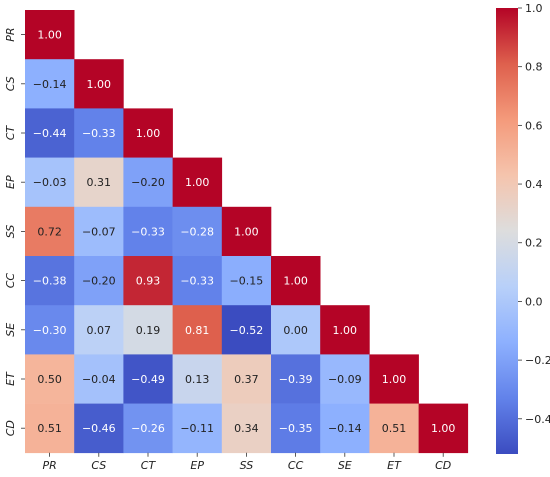 This screenshot has width=550, height=477. I want to click on heatmap-cell-et-et, so click(394, 379).